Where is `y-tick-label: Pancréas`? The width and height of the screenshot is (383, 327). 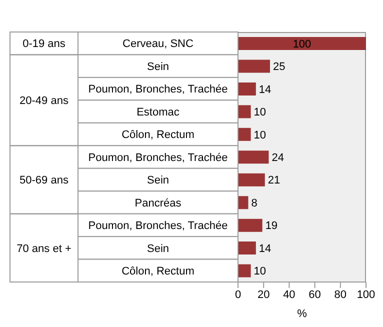 y-tick-label: Pancréas is located at coordinates (158, 203).